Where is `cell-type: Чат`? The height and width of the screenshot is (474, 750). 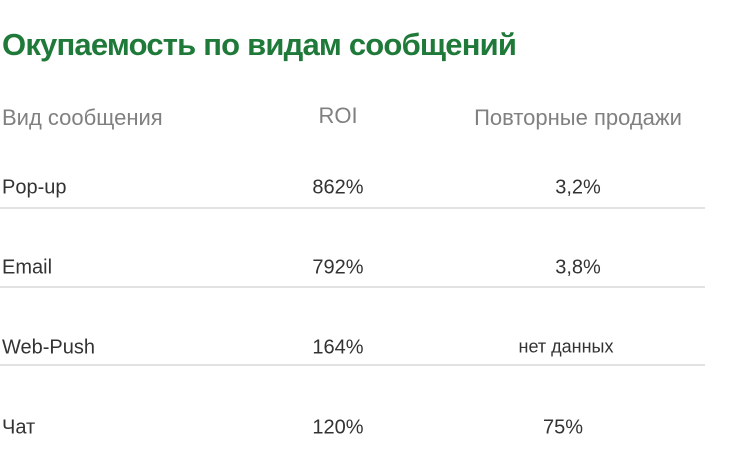 cell-type: Чат is located at coordinates (19, 427).